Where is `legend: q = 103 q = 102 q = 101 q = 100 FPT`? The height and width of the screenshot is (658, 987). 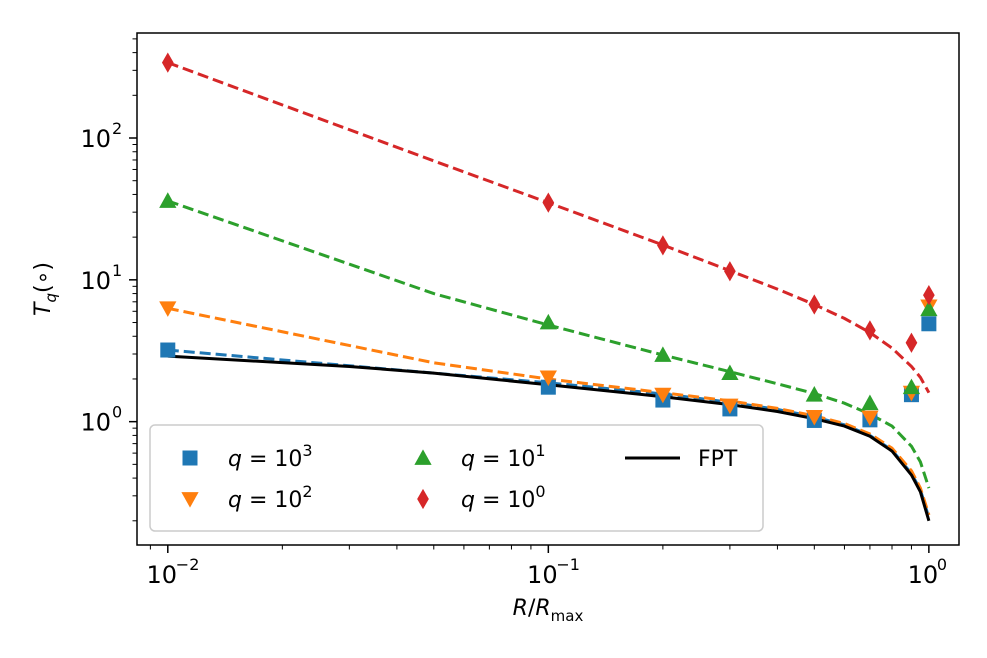
legend: q = 103 q = 102 q = 101 q = 100 FPT is located at coordinates (456, 478).